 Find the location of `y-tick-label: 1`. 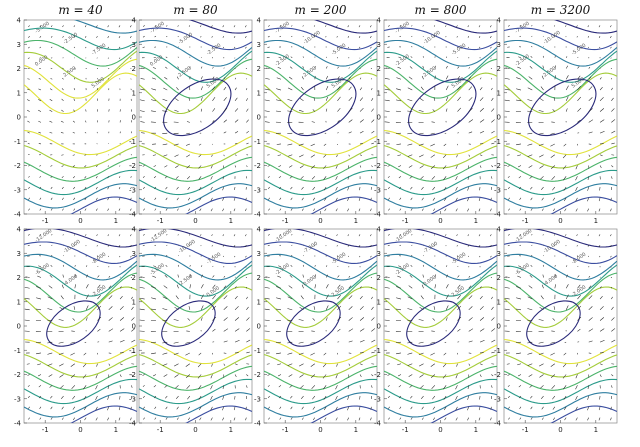

y-tick-label: 1 is located at coordinates (134, 93).